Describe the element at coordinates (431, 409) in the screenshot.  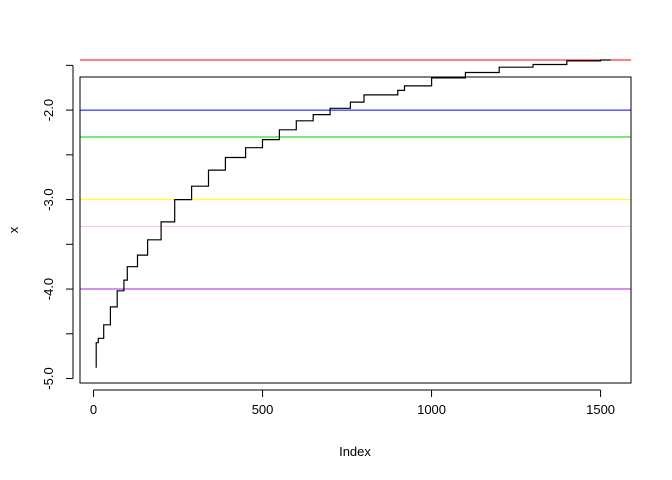
I see `x-tick-label: 1000` at that location.